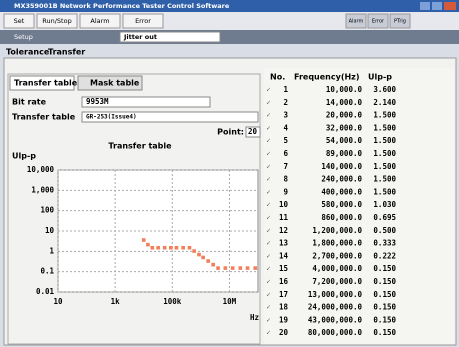  Describe the element at coordinates (285, 166) in the screenshot. I see `row-number: 7` at that location.